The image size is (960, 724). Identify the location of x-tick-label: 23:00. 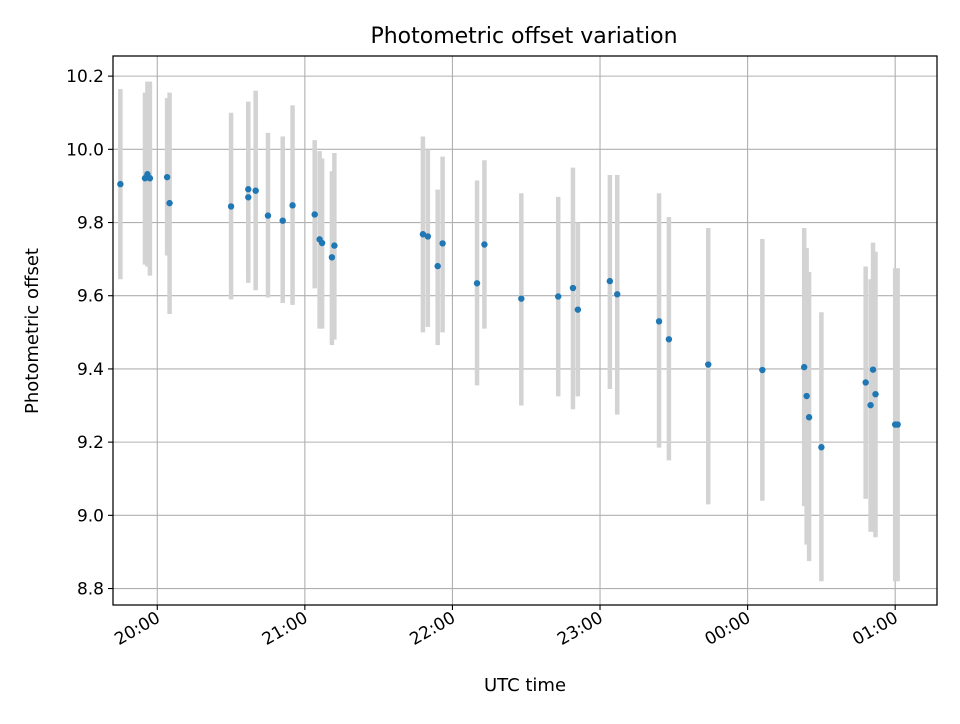
(580, 629).